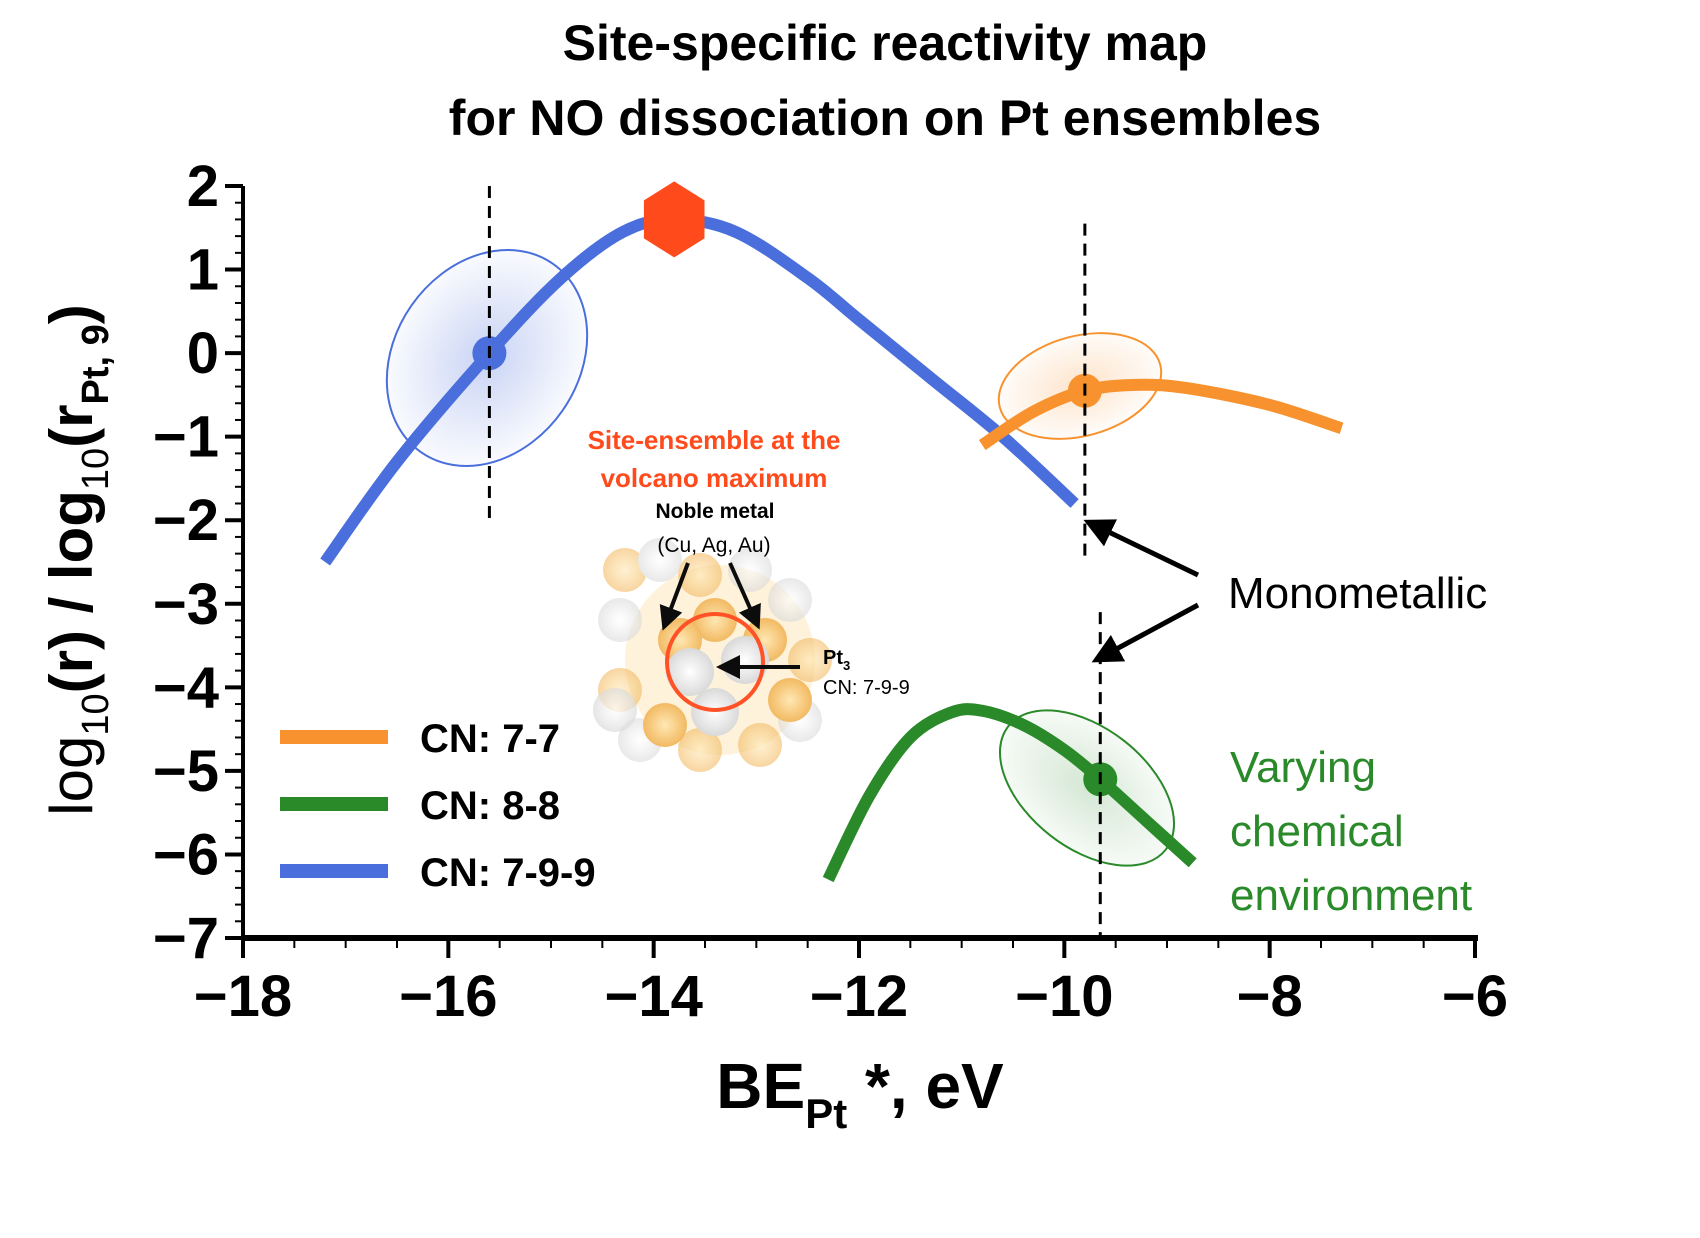  I want to click on x-tick-label: −18, so click(243, 996).